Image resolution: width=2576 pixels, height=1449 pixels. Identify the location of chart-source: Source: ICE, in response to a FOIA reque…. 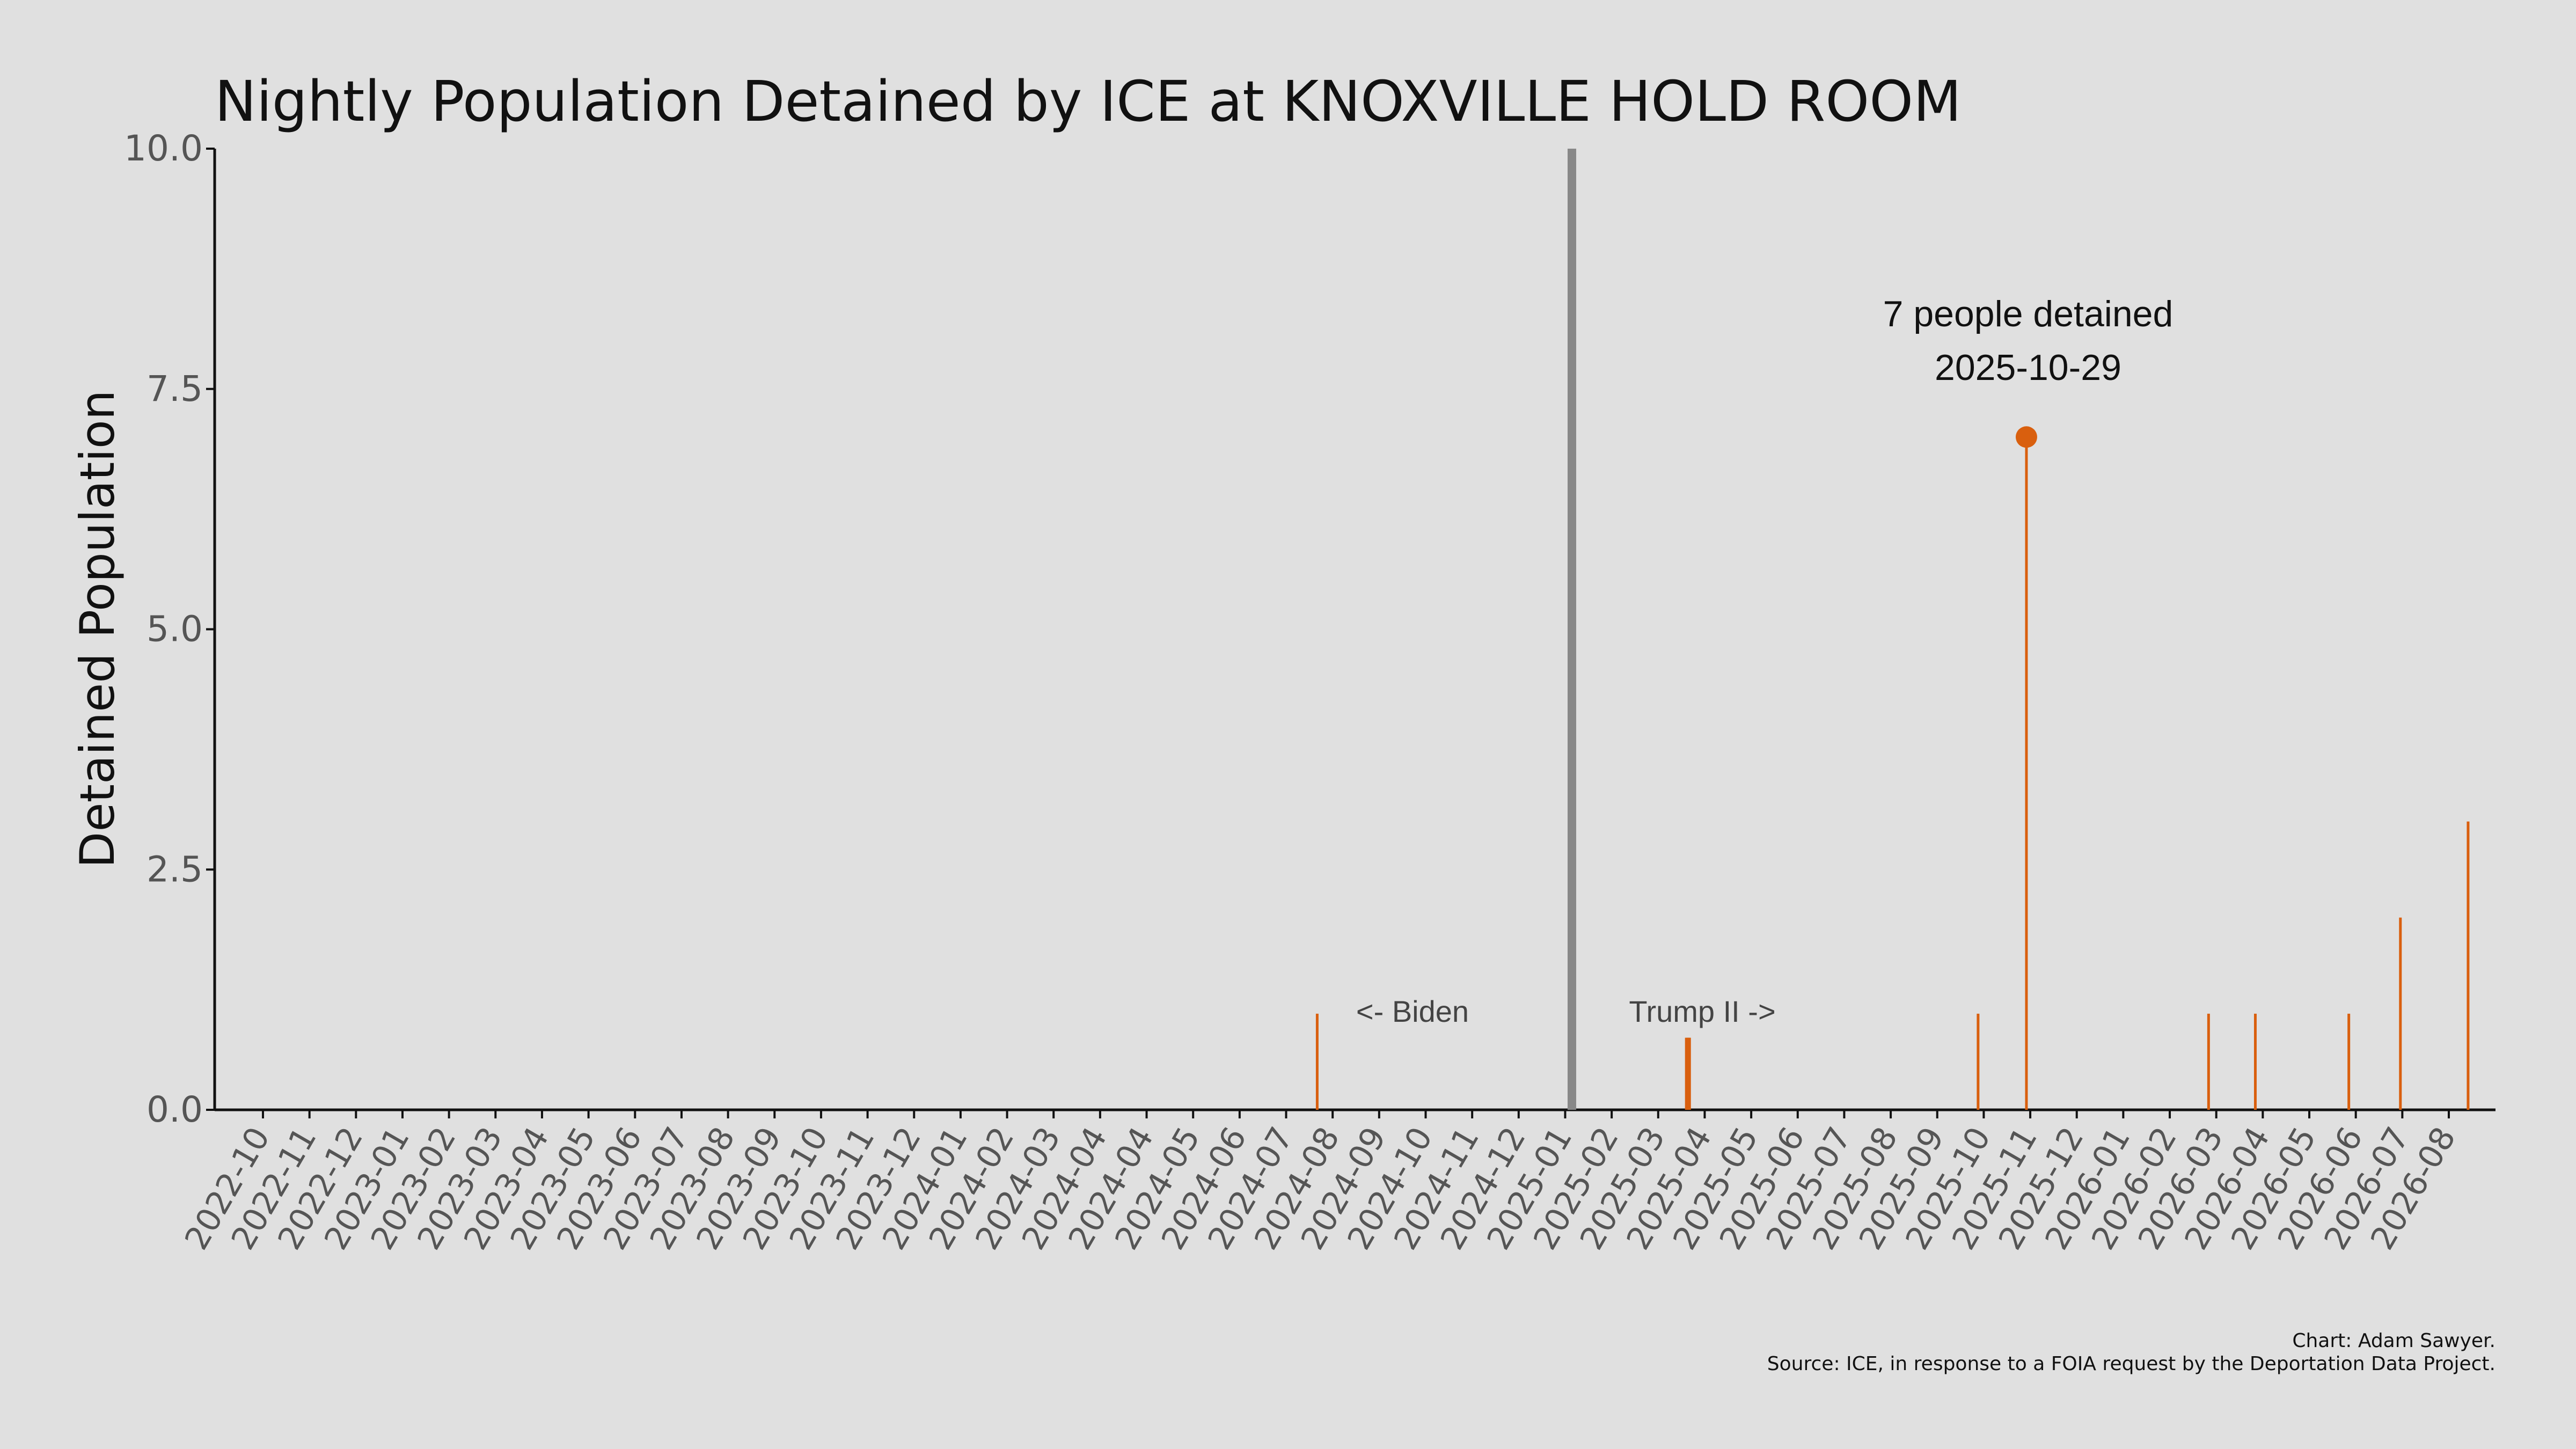
(2131, 1364).